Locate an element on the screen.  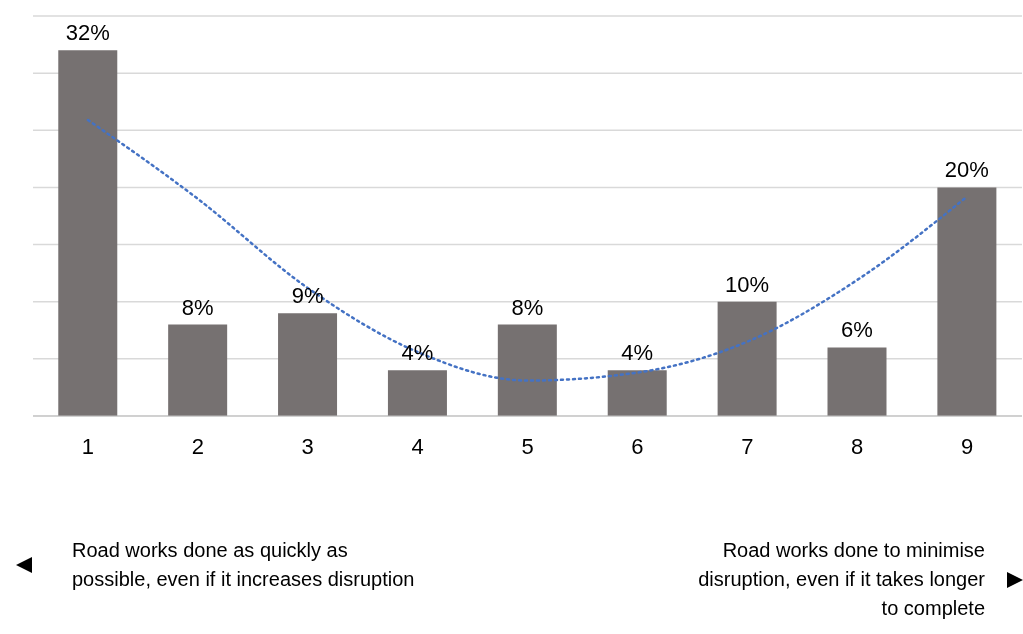
data-label: 4% is located at coordinates (637, 353).